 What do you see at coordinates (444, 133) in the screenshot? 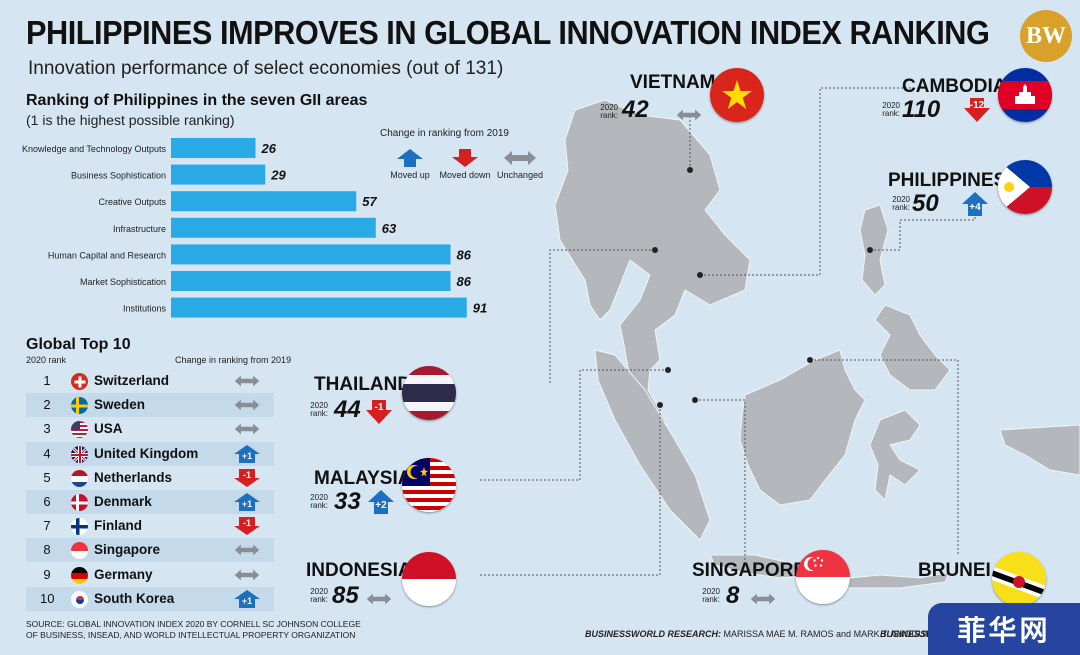
I see `legend-title: Change in ranking from 2019` at bounding box center [444, 133].